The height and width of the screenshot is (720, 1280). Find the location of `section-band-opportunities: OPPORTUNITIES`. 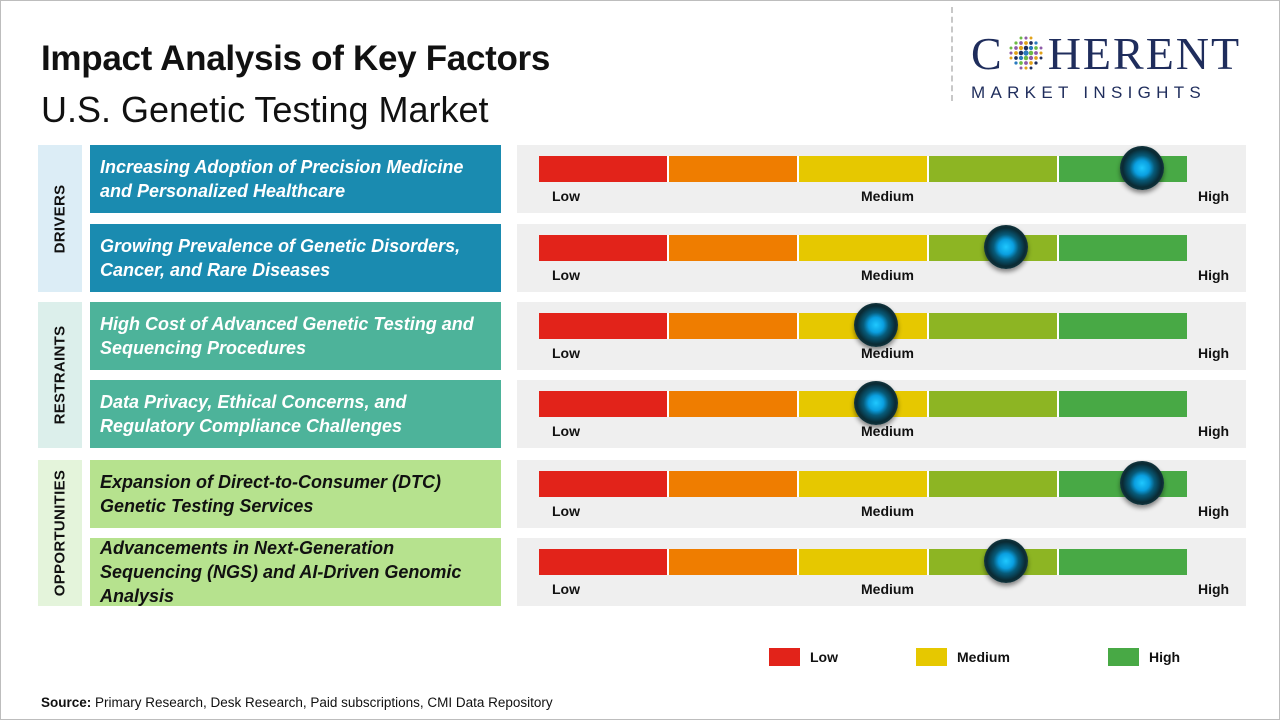

section-band-opportunities: OPPORTUNITIES is located at coordinates (60, 533).